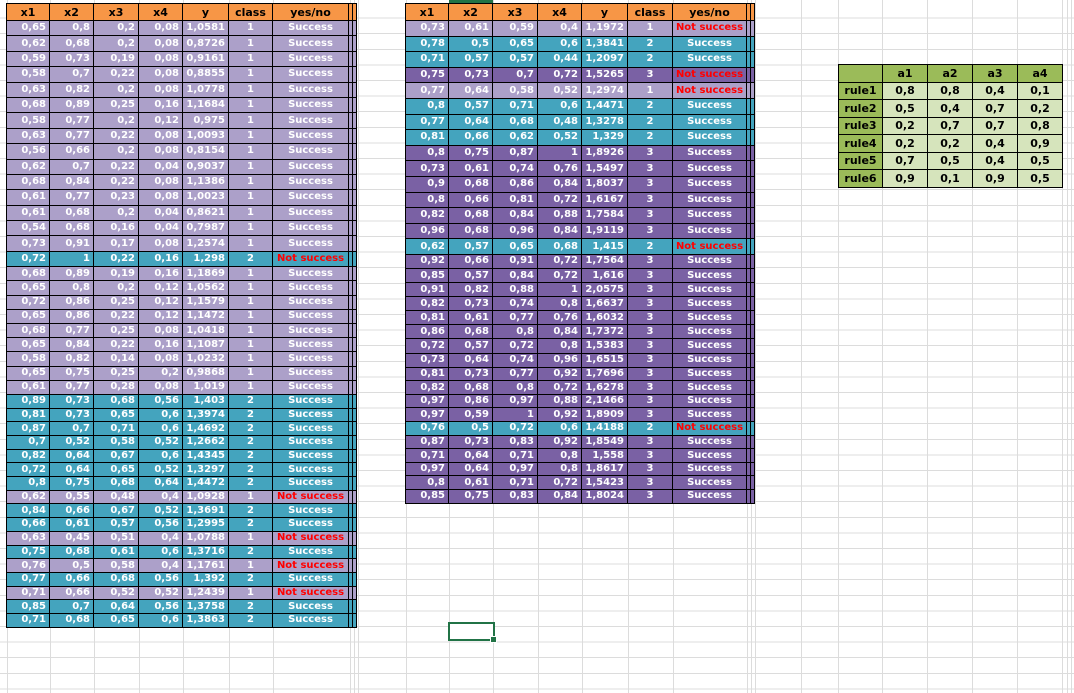 This screenshot has width=1074, height=693. What do you see at coordinates (116, 538) in the screenshot?
I see `cell: 0,51` at bounding box center [116, 538].